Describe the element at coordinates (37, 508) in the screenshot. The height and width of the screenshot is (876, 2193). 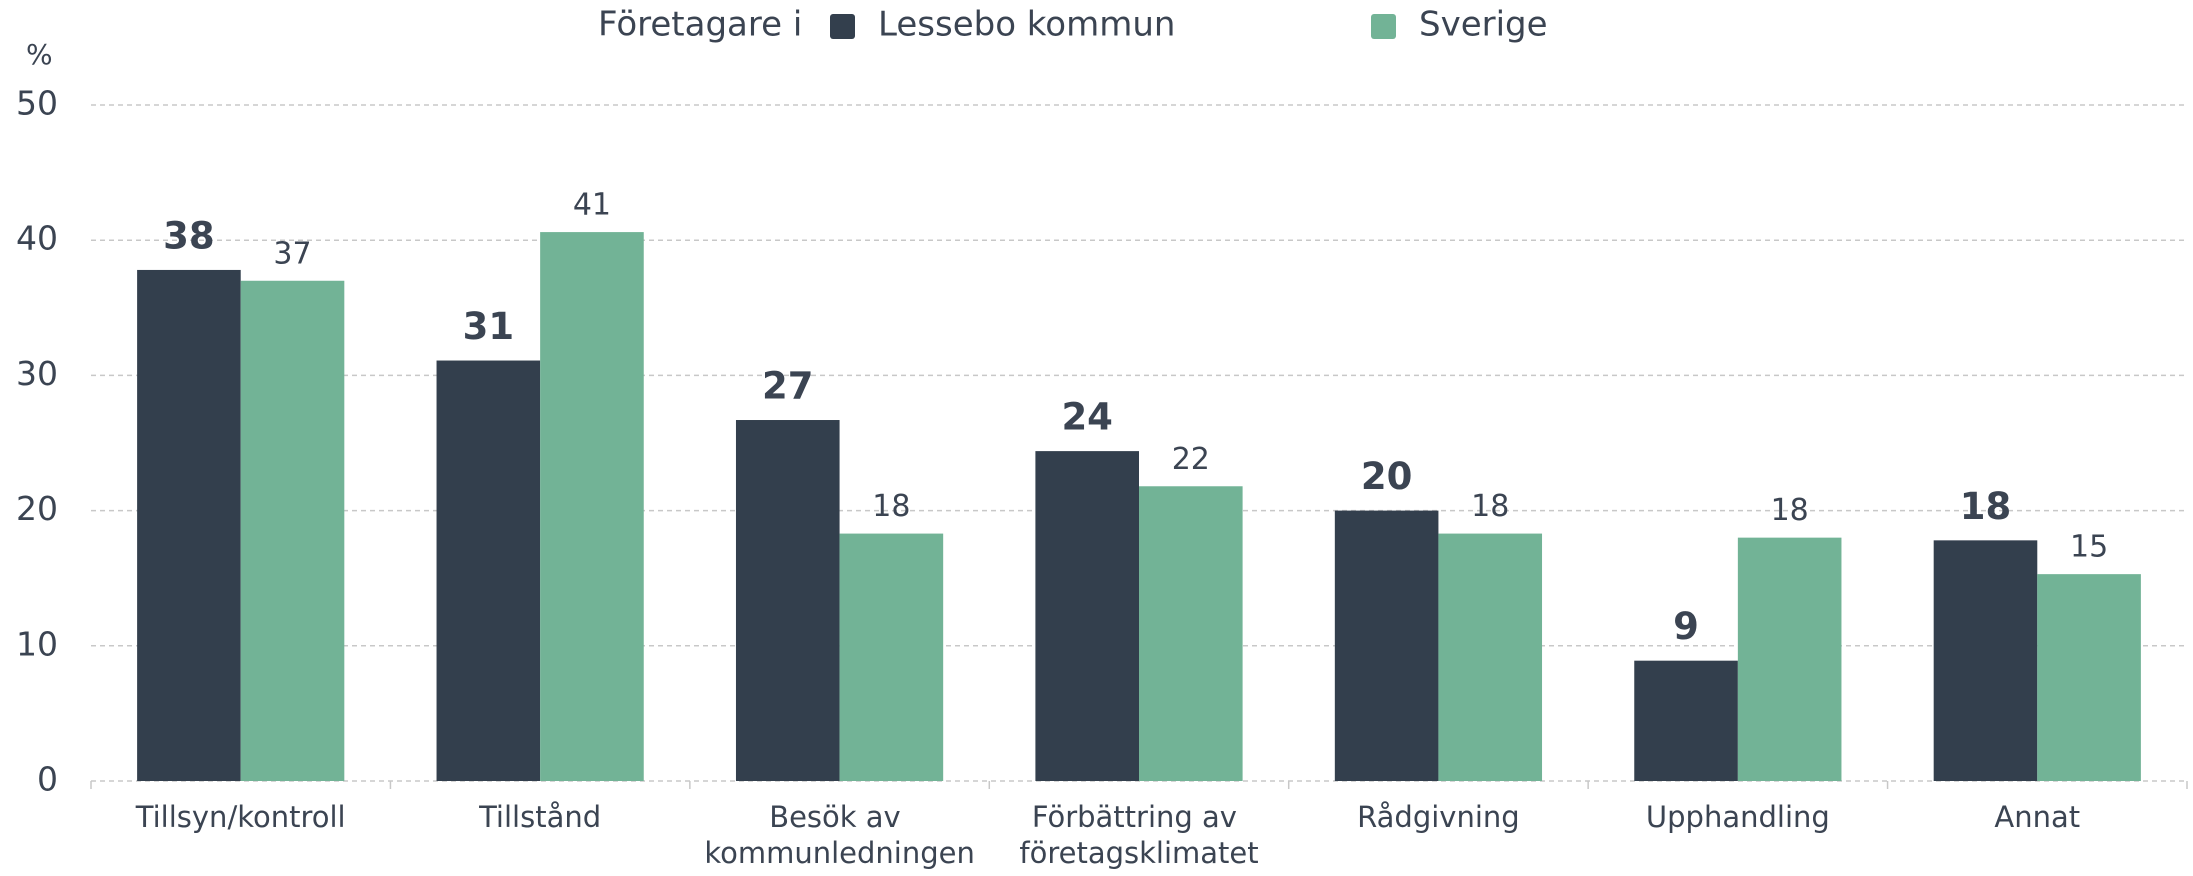
I see `y-tick-label: 20` at that location.